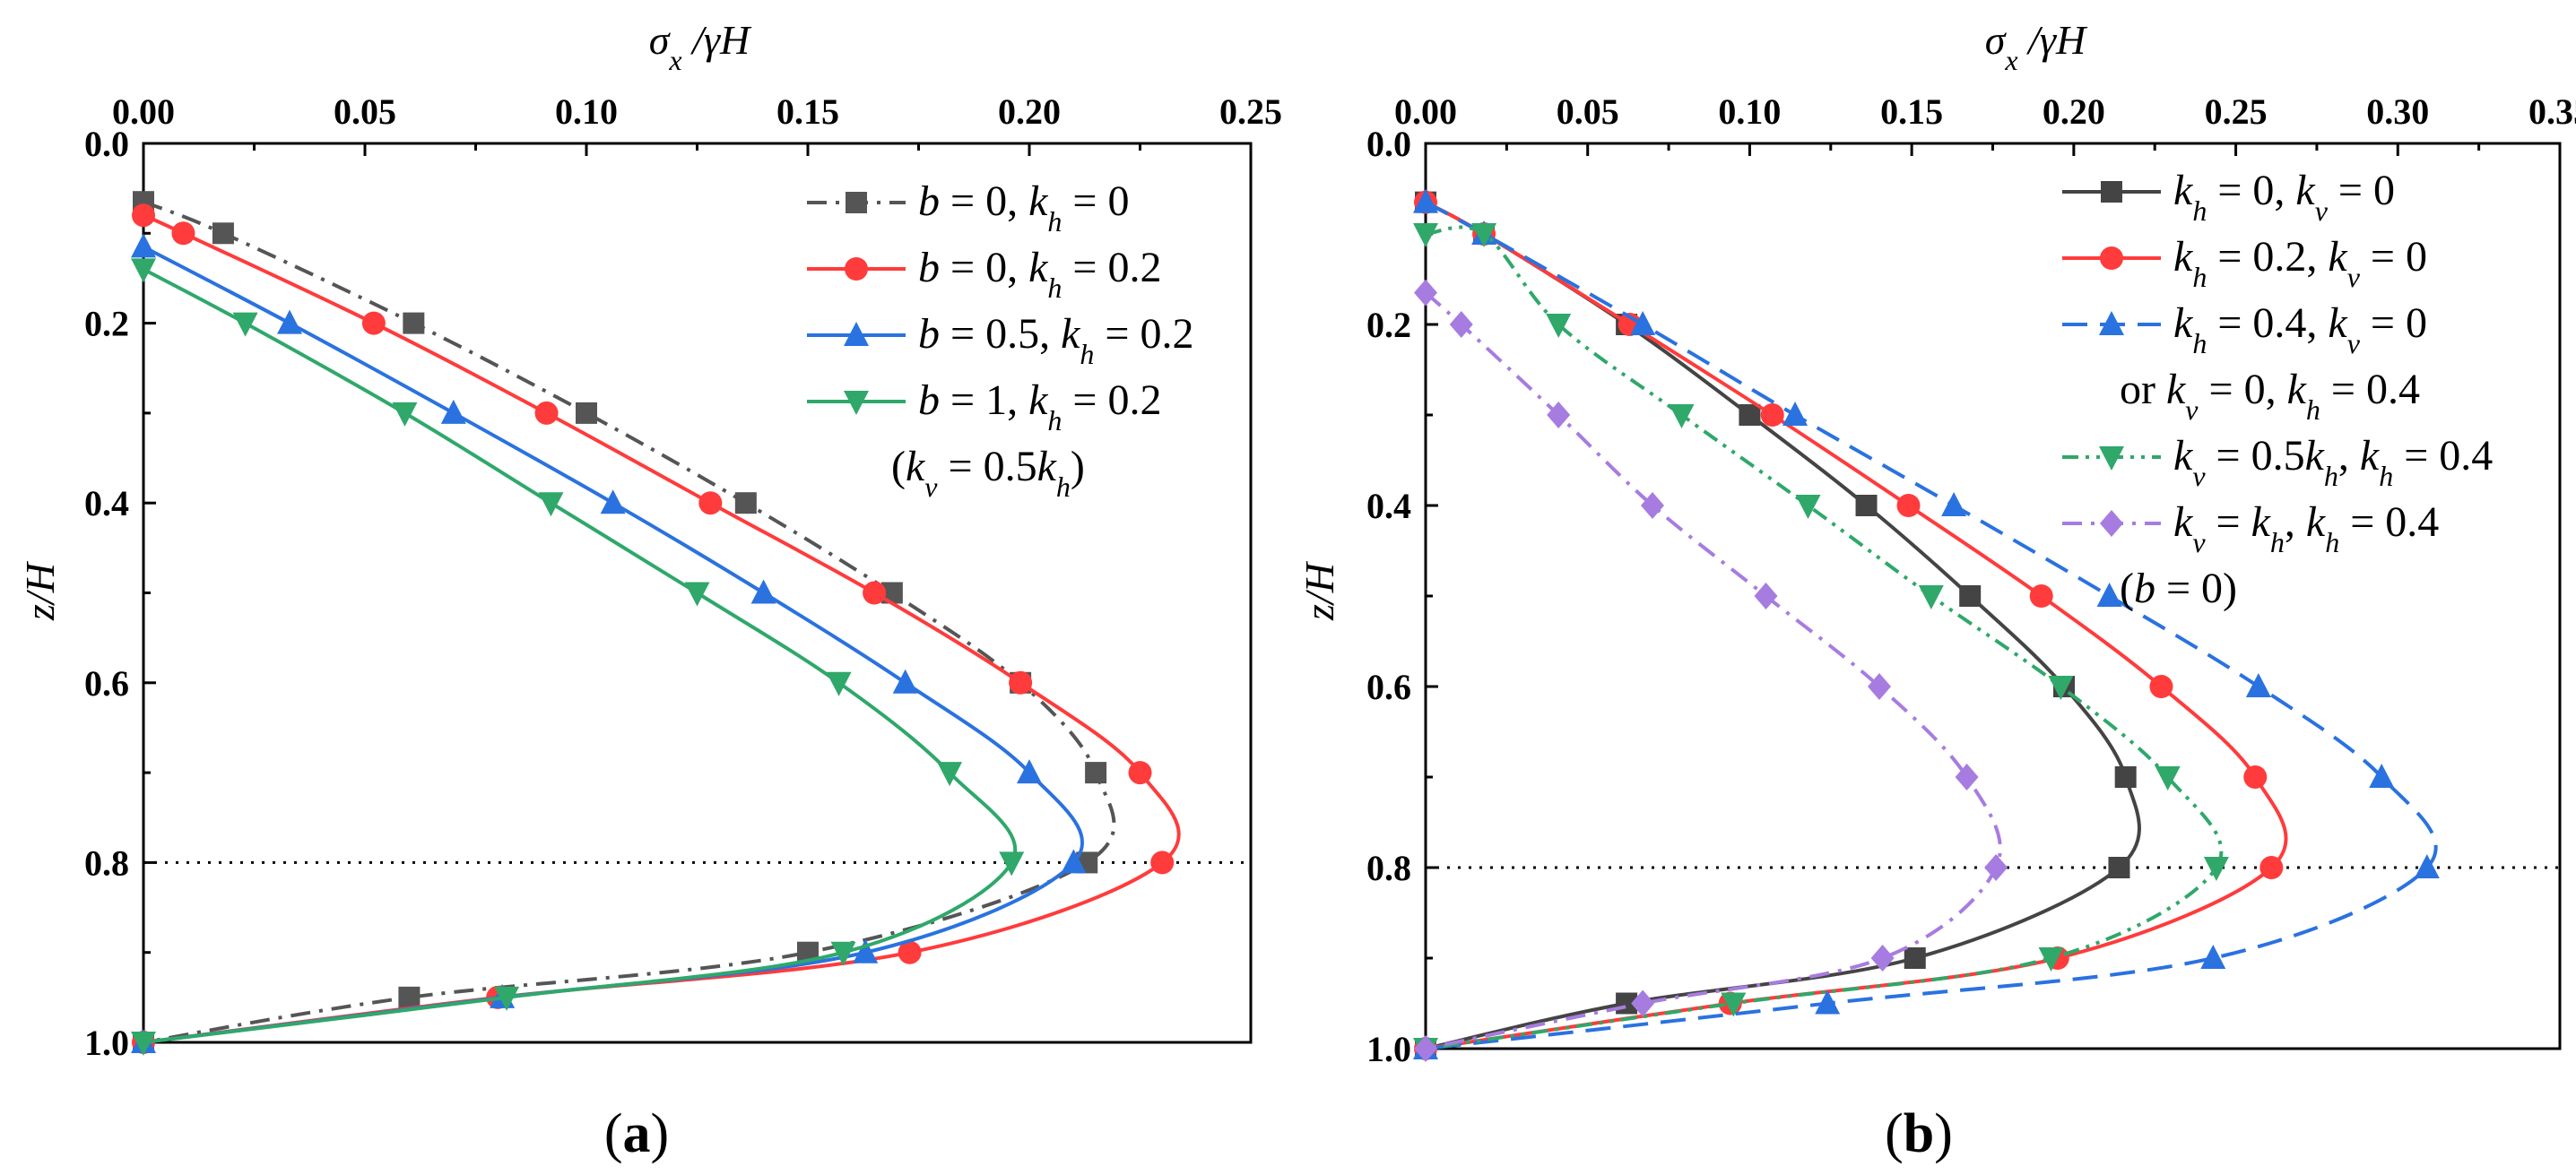  What do you see at coordinates (40, 590) in the screenshot?
I see `y-axis-label: z/H` at bounding box center [40, 590].